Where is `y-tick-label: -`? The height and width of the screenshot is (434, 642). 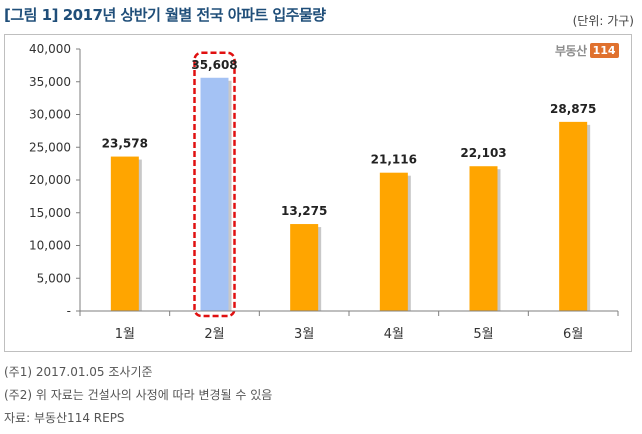
y-tick-label: - is located at coordinates (69, 311).